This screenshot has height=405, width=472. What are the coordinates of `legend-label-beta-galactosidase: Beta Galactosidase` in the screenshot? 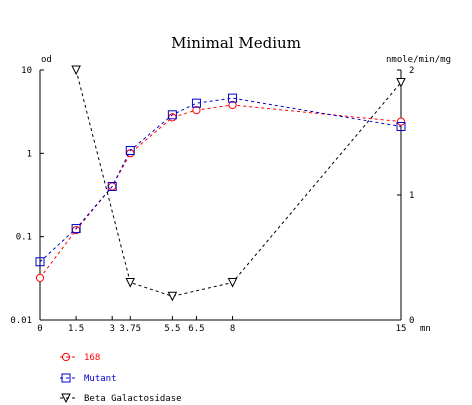 It's located at (133, 399).